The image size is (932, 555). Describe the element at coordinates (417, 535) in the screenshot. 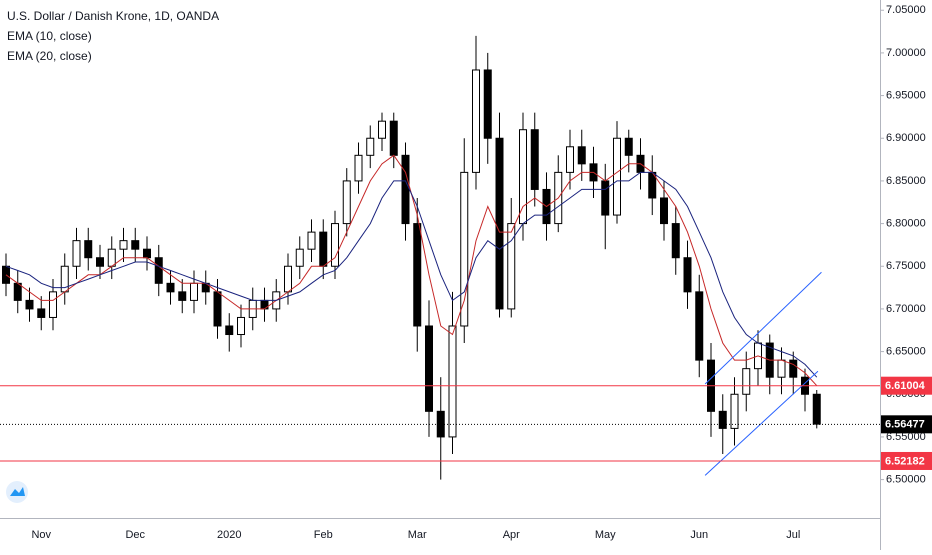

I see `x-tick-label: Mar` at that location.